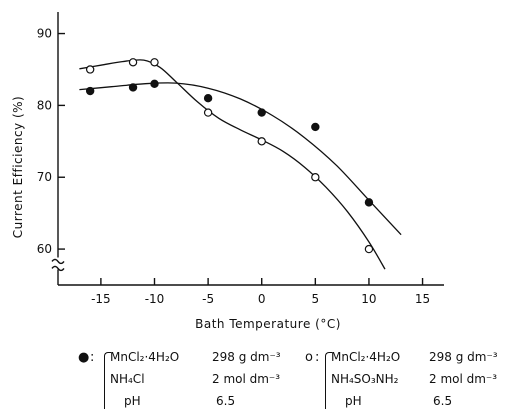  I want to click on legend-label: NH₄SO₃NH₂, so click(365, 379).